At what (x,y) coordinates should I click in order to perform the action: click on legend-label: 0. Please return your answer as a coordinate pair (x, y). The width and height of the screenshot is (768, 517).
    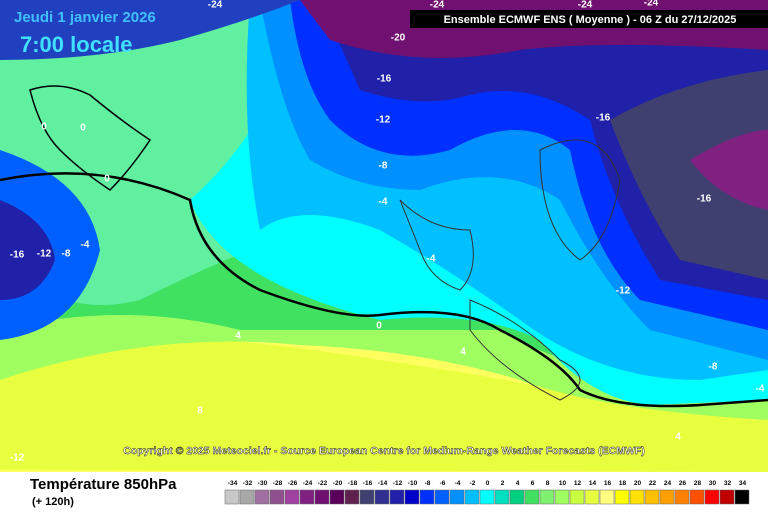
    Looking at the image, I should click on (488, 483).